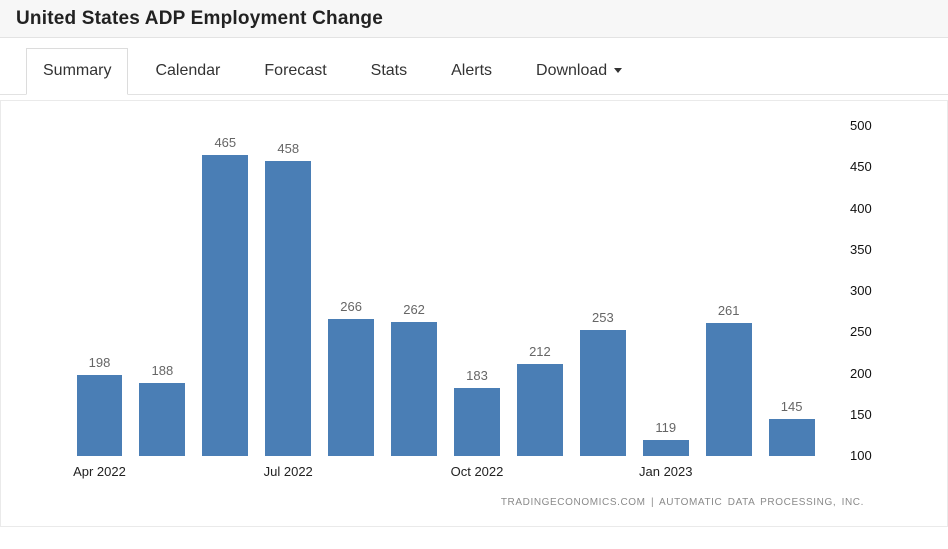  What do you see at coordinates (539, 291) in the screenshot?
I see `bar-slot: 212` at bounding box center [539, 291].